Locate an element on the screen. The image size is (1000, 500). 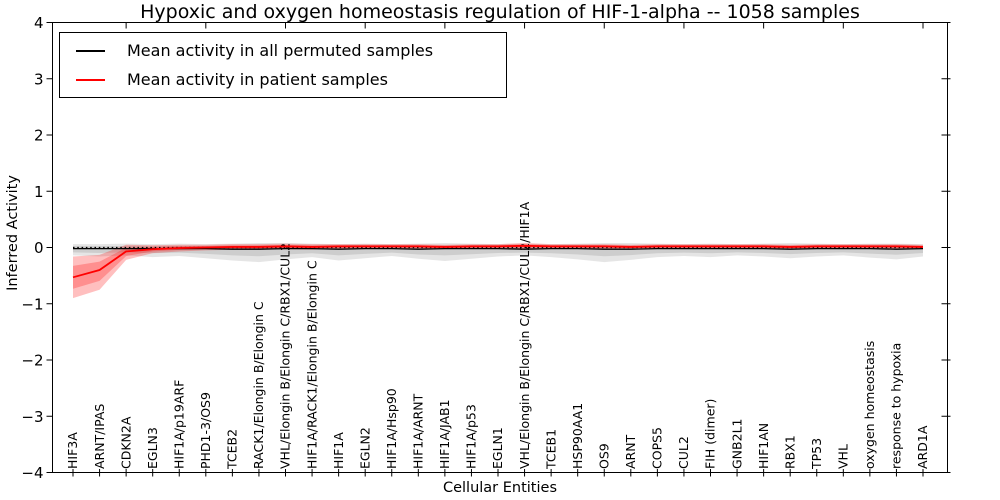
patient-mean-line is located at coordinates (498, 261).